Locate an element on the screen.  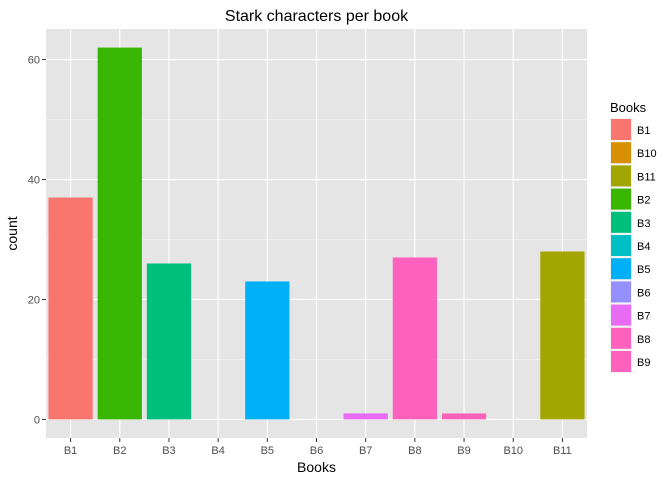
chart-title: Stark characters per book is located at coordinates (317, 16).